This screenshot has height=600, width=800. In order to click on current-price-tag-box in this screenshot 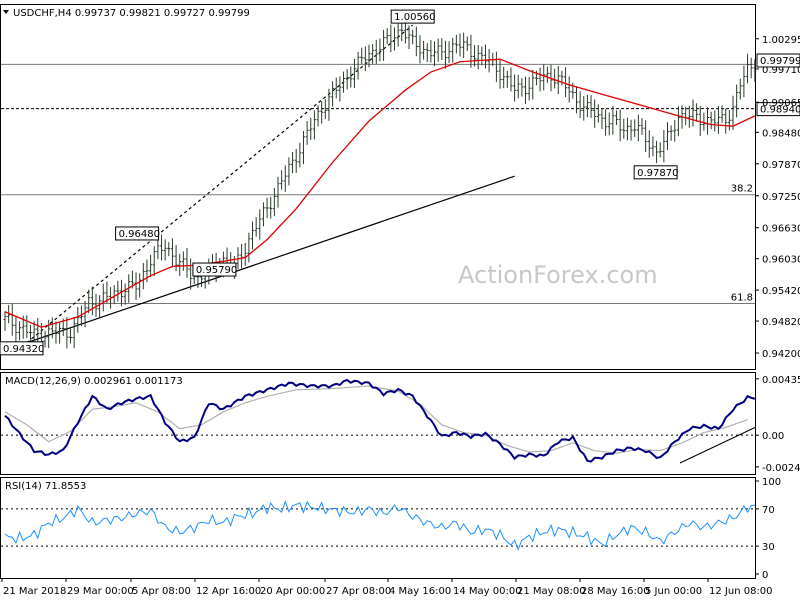, I will do `click(778, 60)`.